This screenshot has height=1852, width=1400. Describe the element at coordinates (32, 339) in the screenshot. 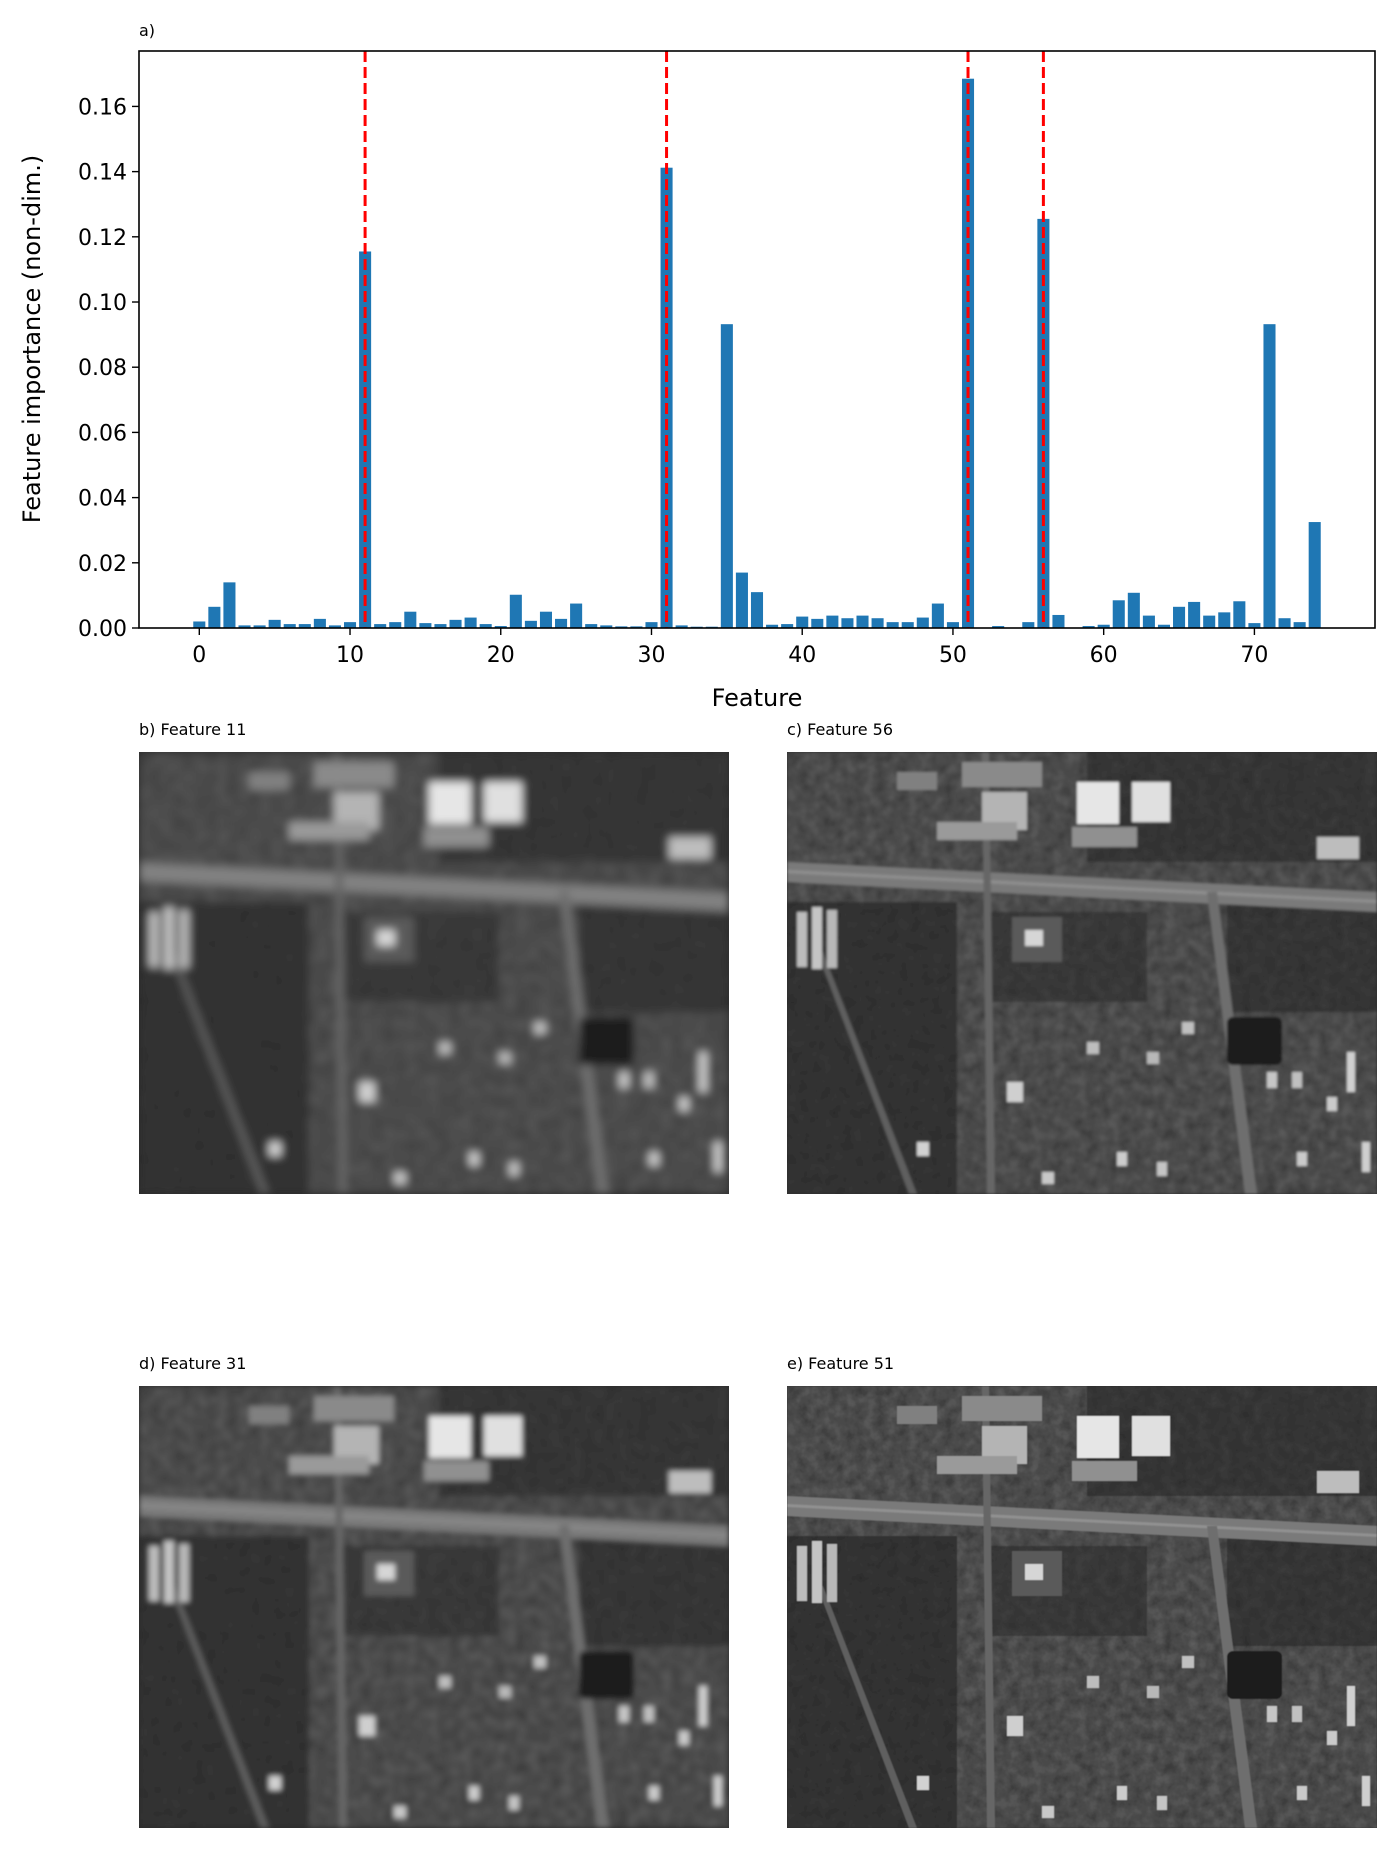

I see `y-axis-label: Feature importance (non-dim.)` at that location.